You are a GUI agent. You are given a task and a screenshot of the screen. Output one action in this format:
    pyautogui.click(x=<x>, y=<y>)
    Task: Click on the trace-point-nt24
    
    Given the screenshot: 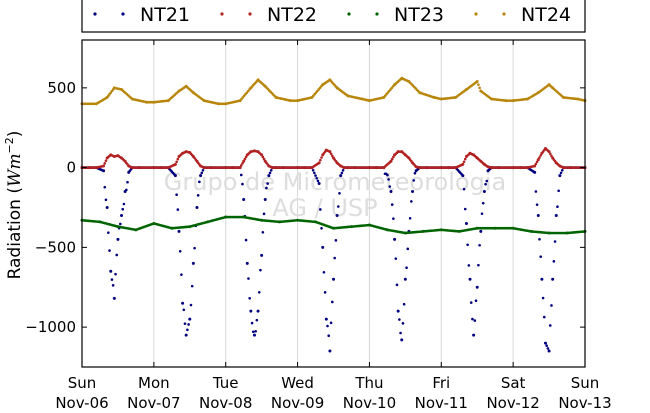 What is the action you would take?
    pyautogui.click(x=479, y=88)
    